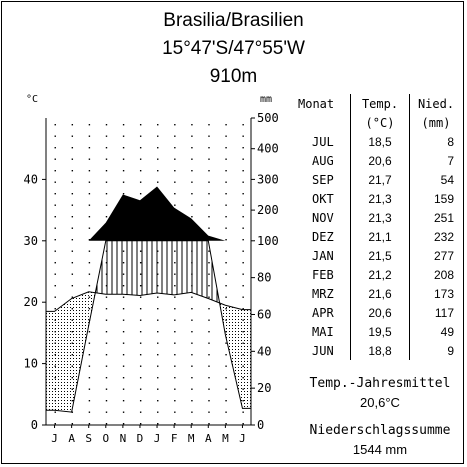  Describe the element at coordinates (233, 48) in the screenshot. I see `station-coordinates: 15°47'S/47°55'W` at that location.